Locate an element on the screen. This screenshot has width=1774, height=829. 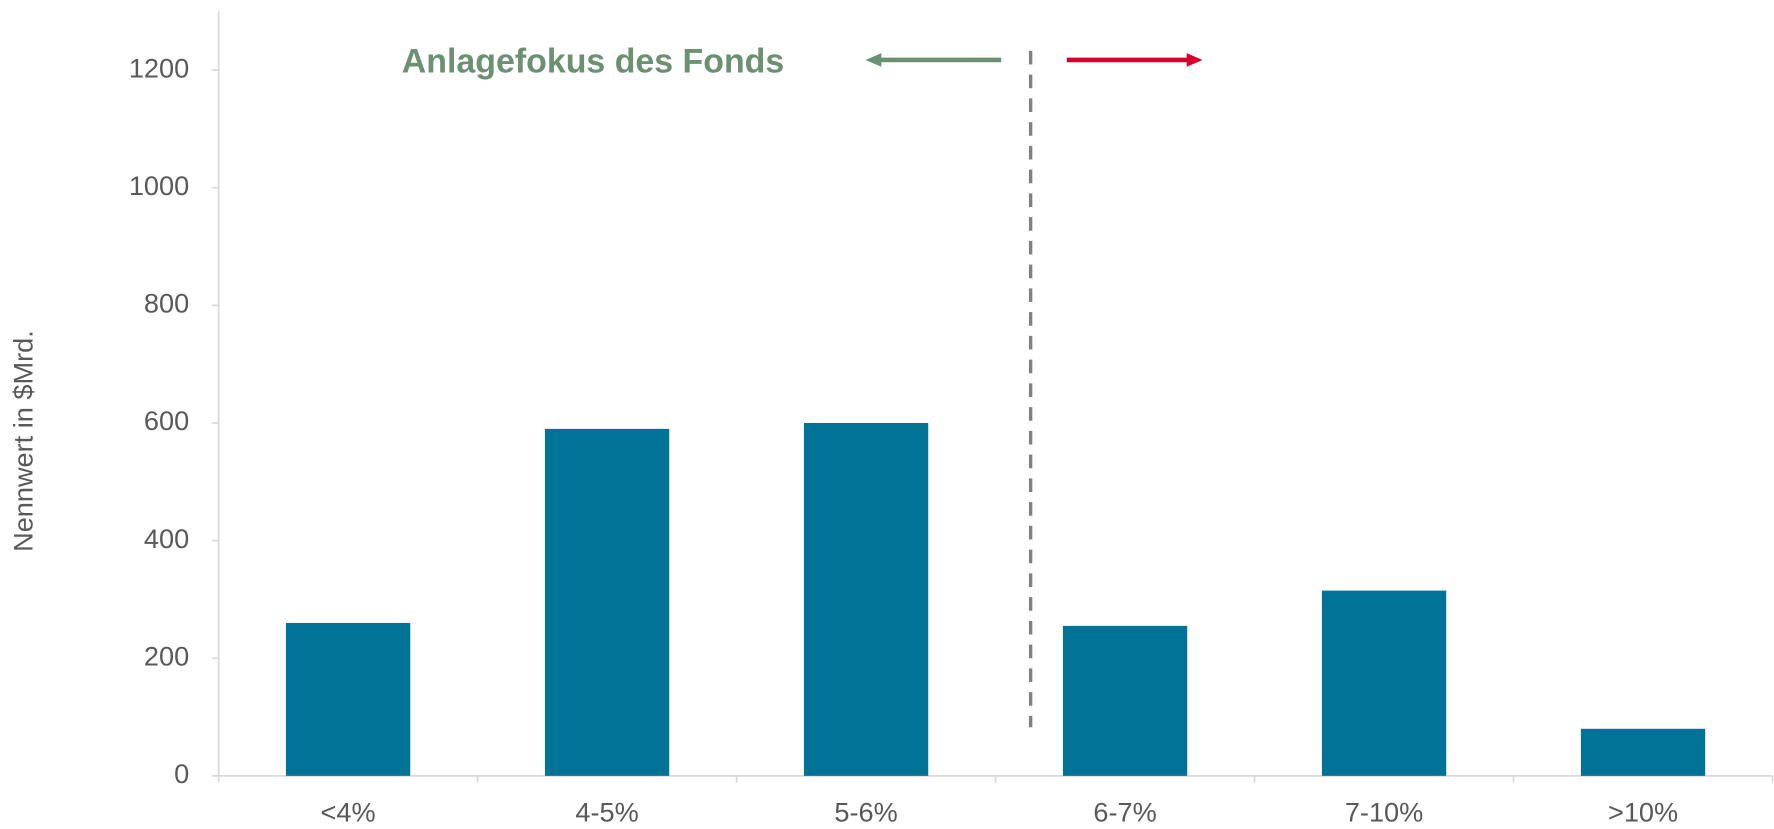
annotation: Anlagefokus des Fonds is located at coordinates (593, 61).